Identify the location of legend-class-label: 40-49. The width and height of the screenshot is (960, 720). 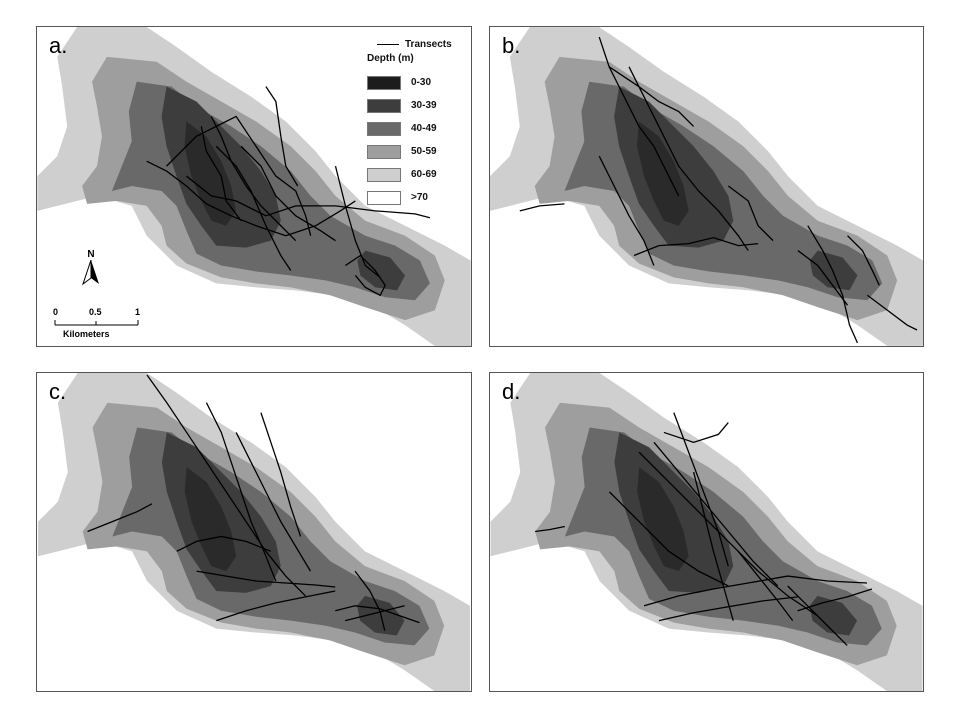
(424, 128).